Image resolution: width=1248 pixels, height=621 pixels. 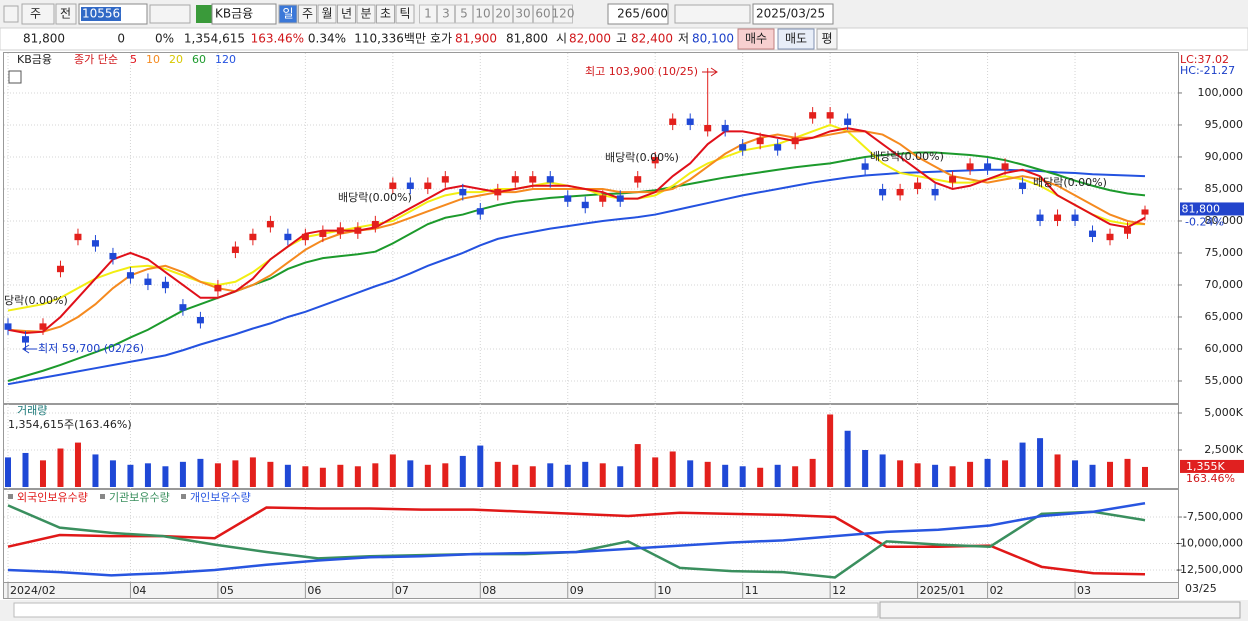 What do you see at coordinates (796, 39) in the screenshot?
I see `sell-button` at bounding box center [796, 39].